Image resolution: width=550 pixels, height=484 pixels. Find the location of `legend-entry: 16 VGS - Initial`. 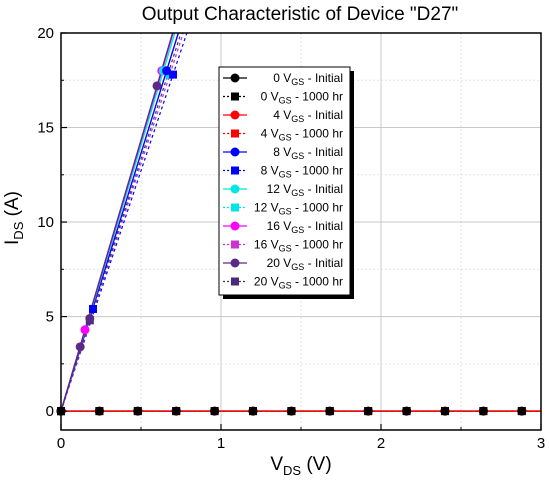

legend-entry: 16 VGS - Initial is located at coordinates (283, 227).